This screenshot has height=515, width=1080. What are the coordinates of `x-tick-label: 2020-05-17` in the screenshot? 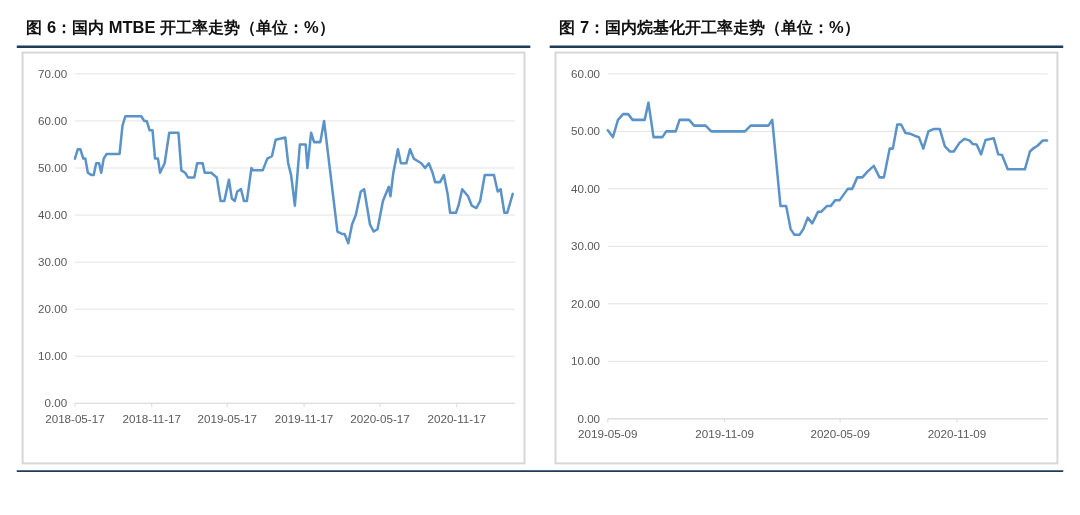 It's located at (380, 418).